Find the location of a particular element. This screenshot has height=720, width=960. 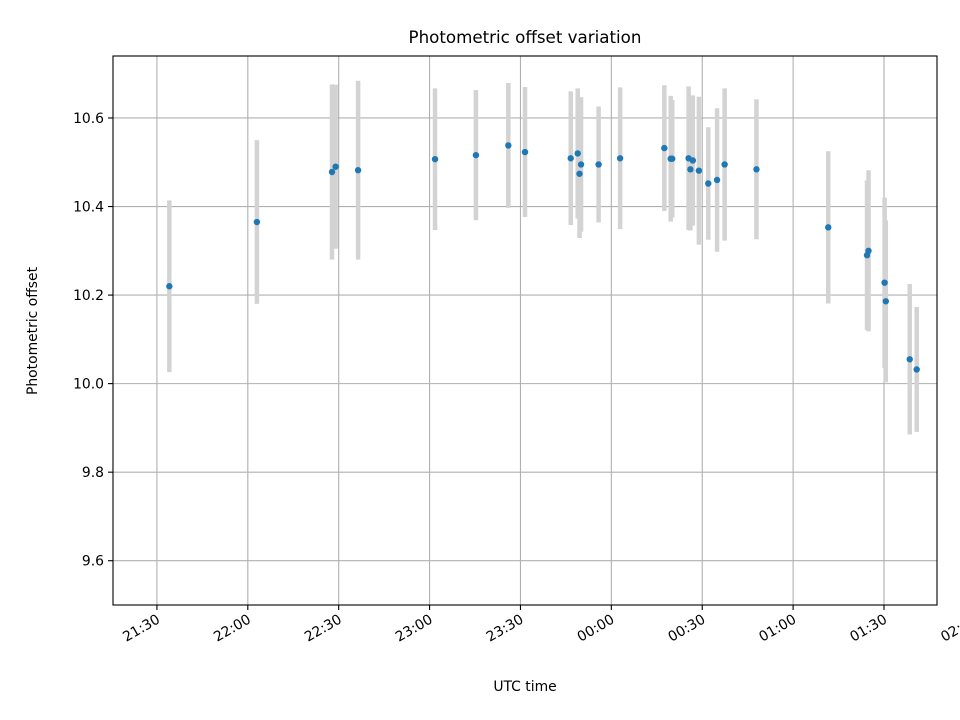

y-tick-label: 9.8 is located at coordinates (93, 473).